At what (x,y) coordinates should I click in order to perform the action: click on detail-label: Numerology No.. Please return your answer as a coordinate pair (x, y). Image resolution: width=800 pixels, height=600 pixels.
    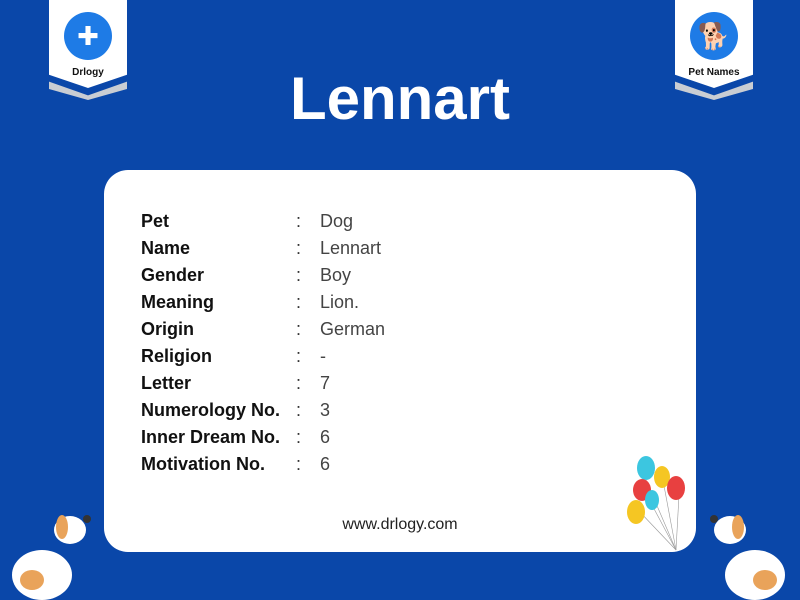
    Looking at the image, I should click on (211, 410).